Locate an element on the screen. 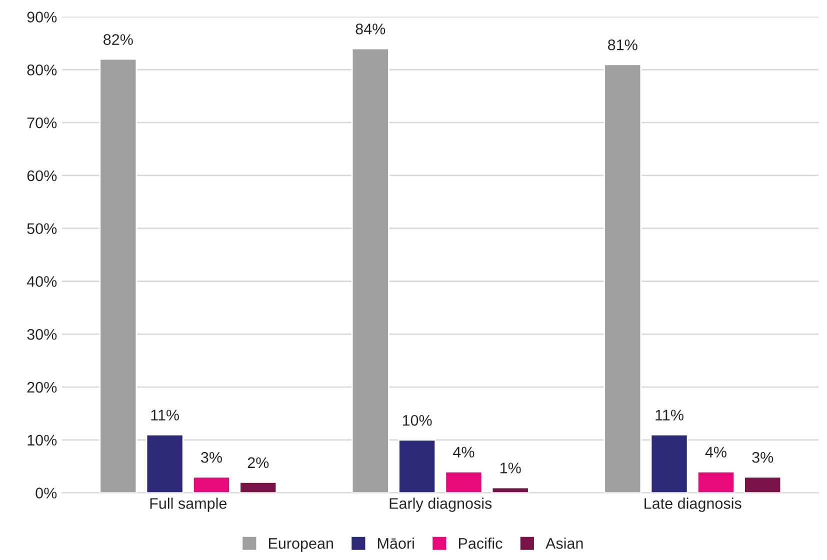 This screenshot has height=560, width=827. y-tick-label: 70% is located at coordinates (42, 122).